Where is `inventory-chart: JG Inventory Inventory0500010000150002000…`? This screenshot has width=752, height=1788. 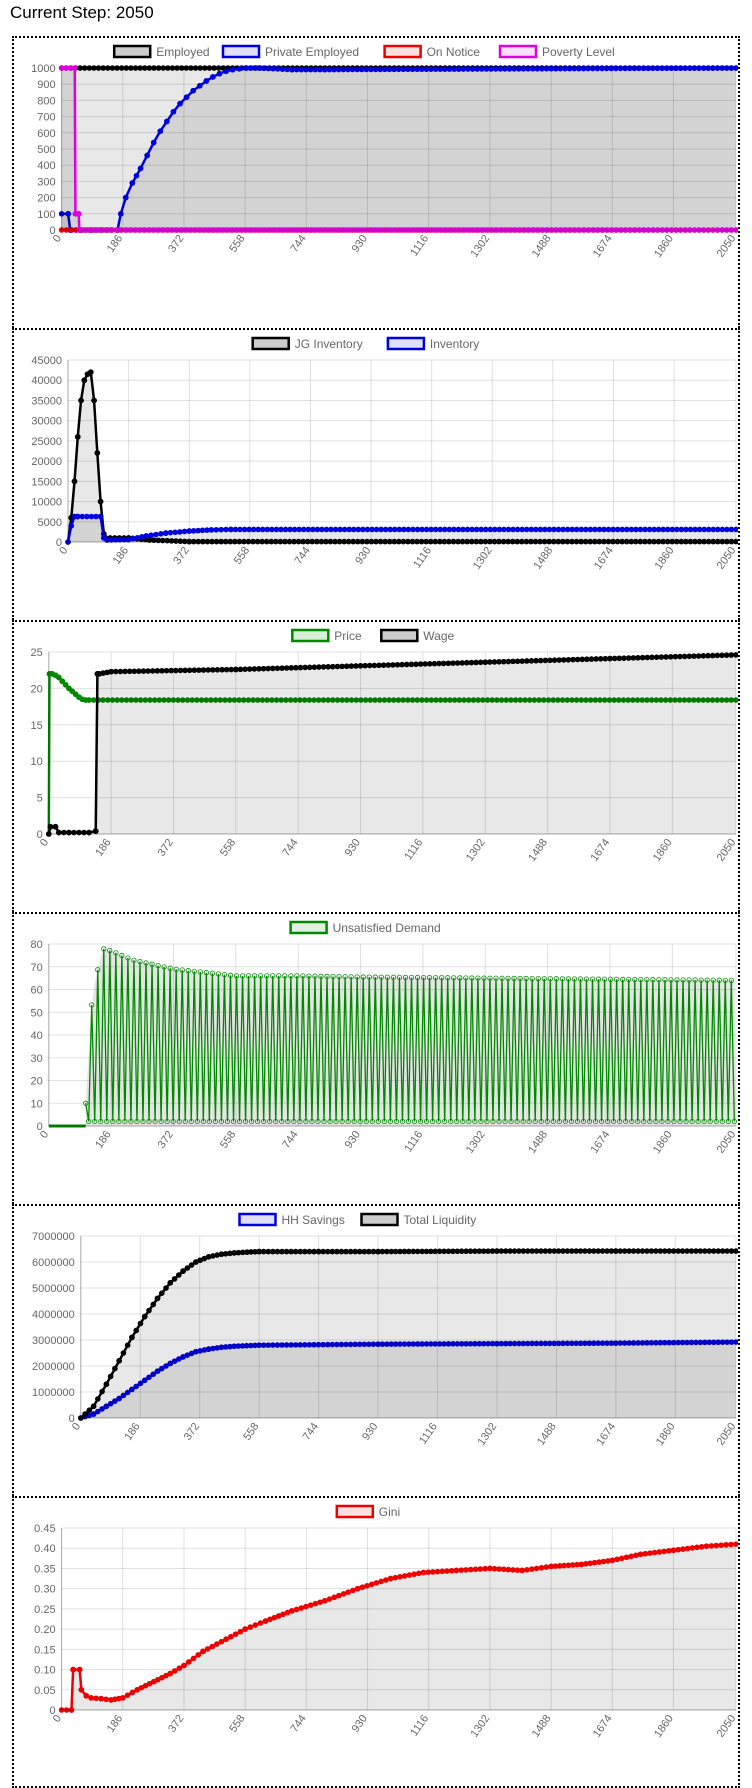
inventory-chart: JG Inventory Inventory0500010000150002000… is located at coordinates (384, 454).